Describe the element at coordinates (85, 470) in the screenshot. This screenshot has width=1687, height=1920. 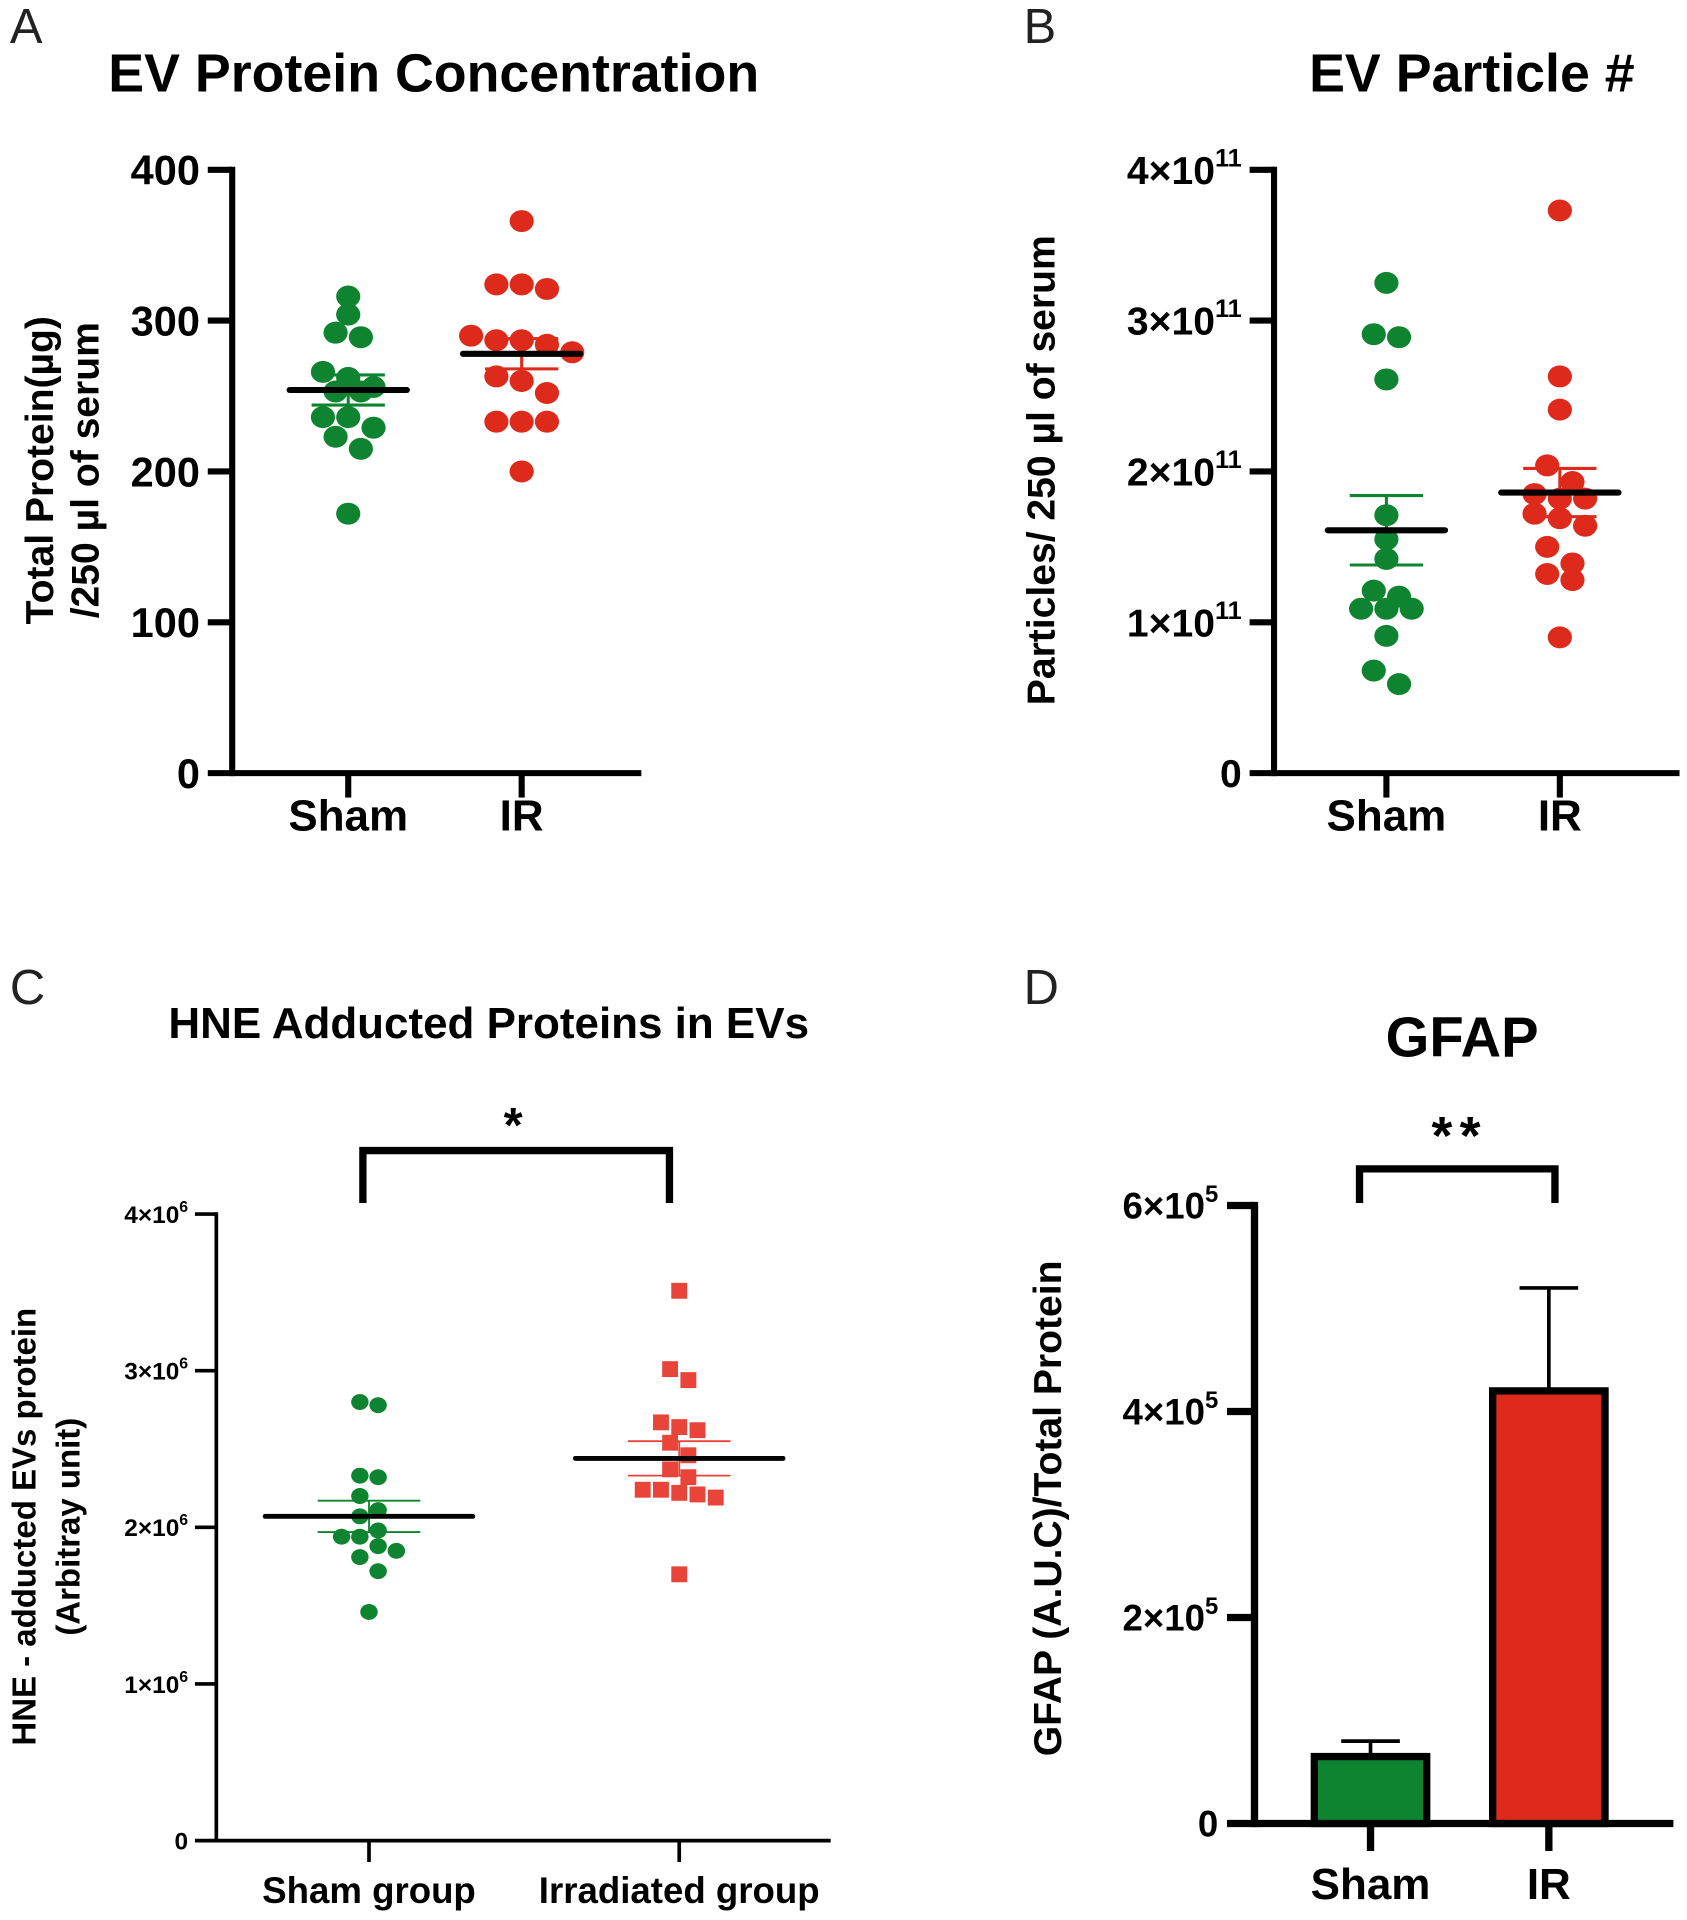
I see `y-axis-label: /250 µl of serum` at that location.